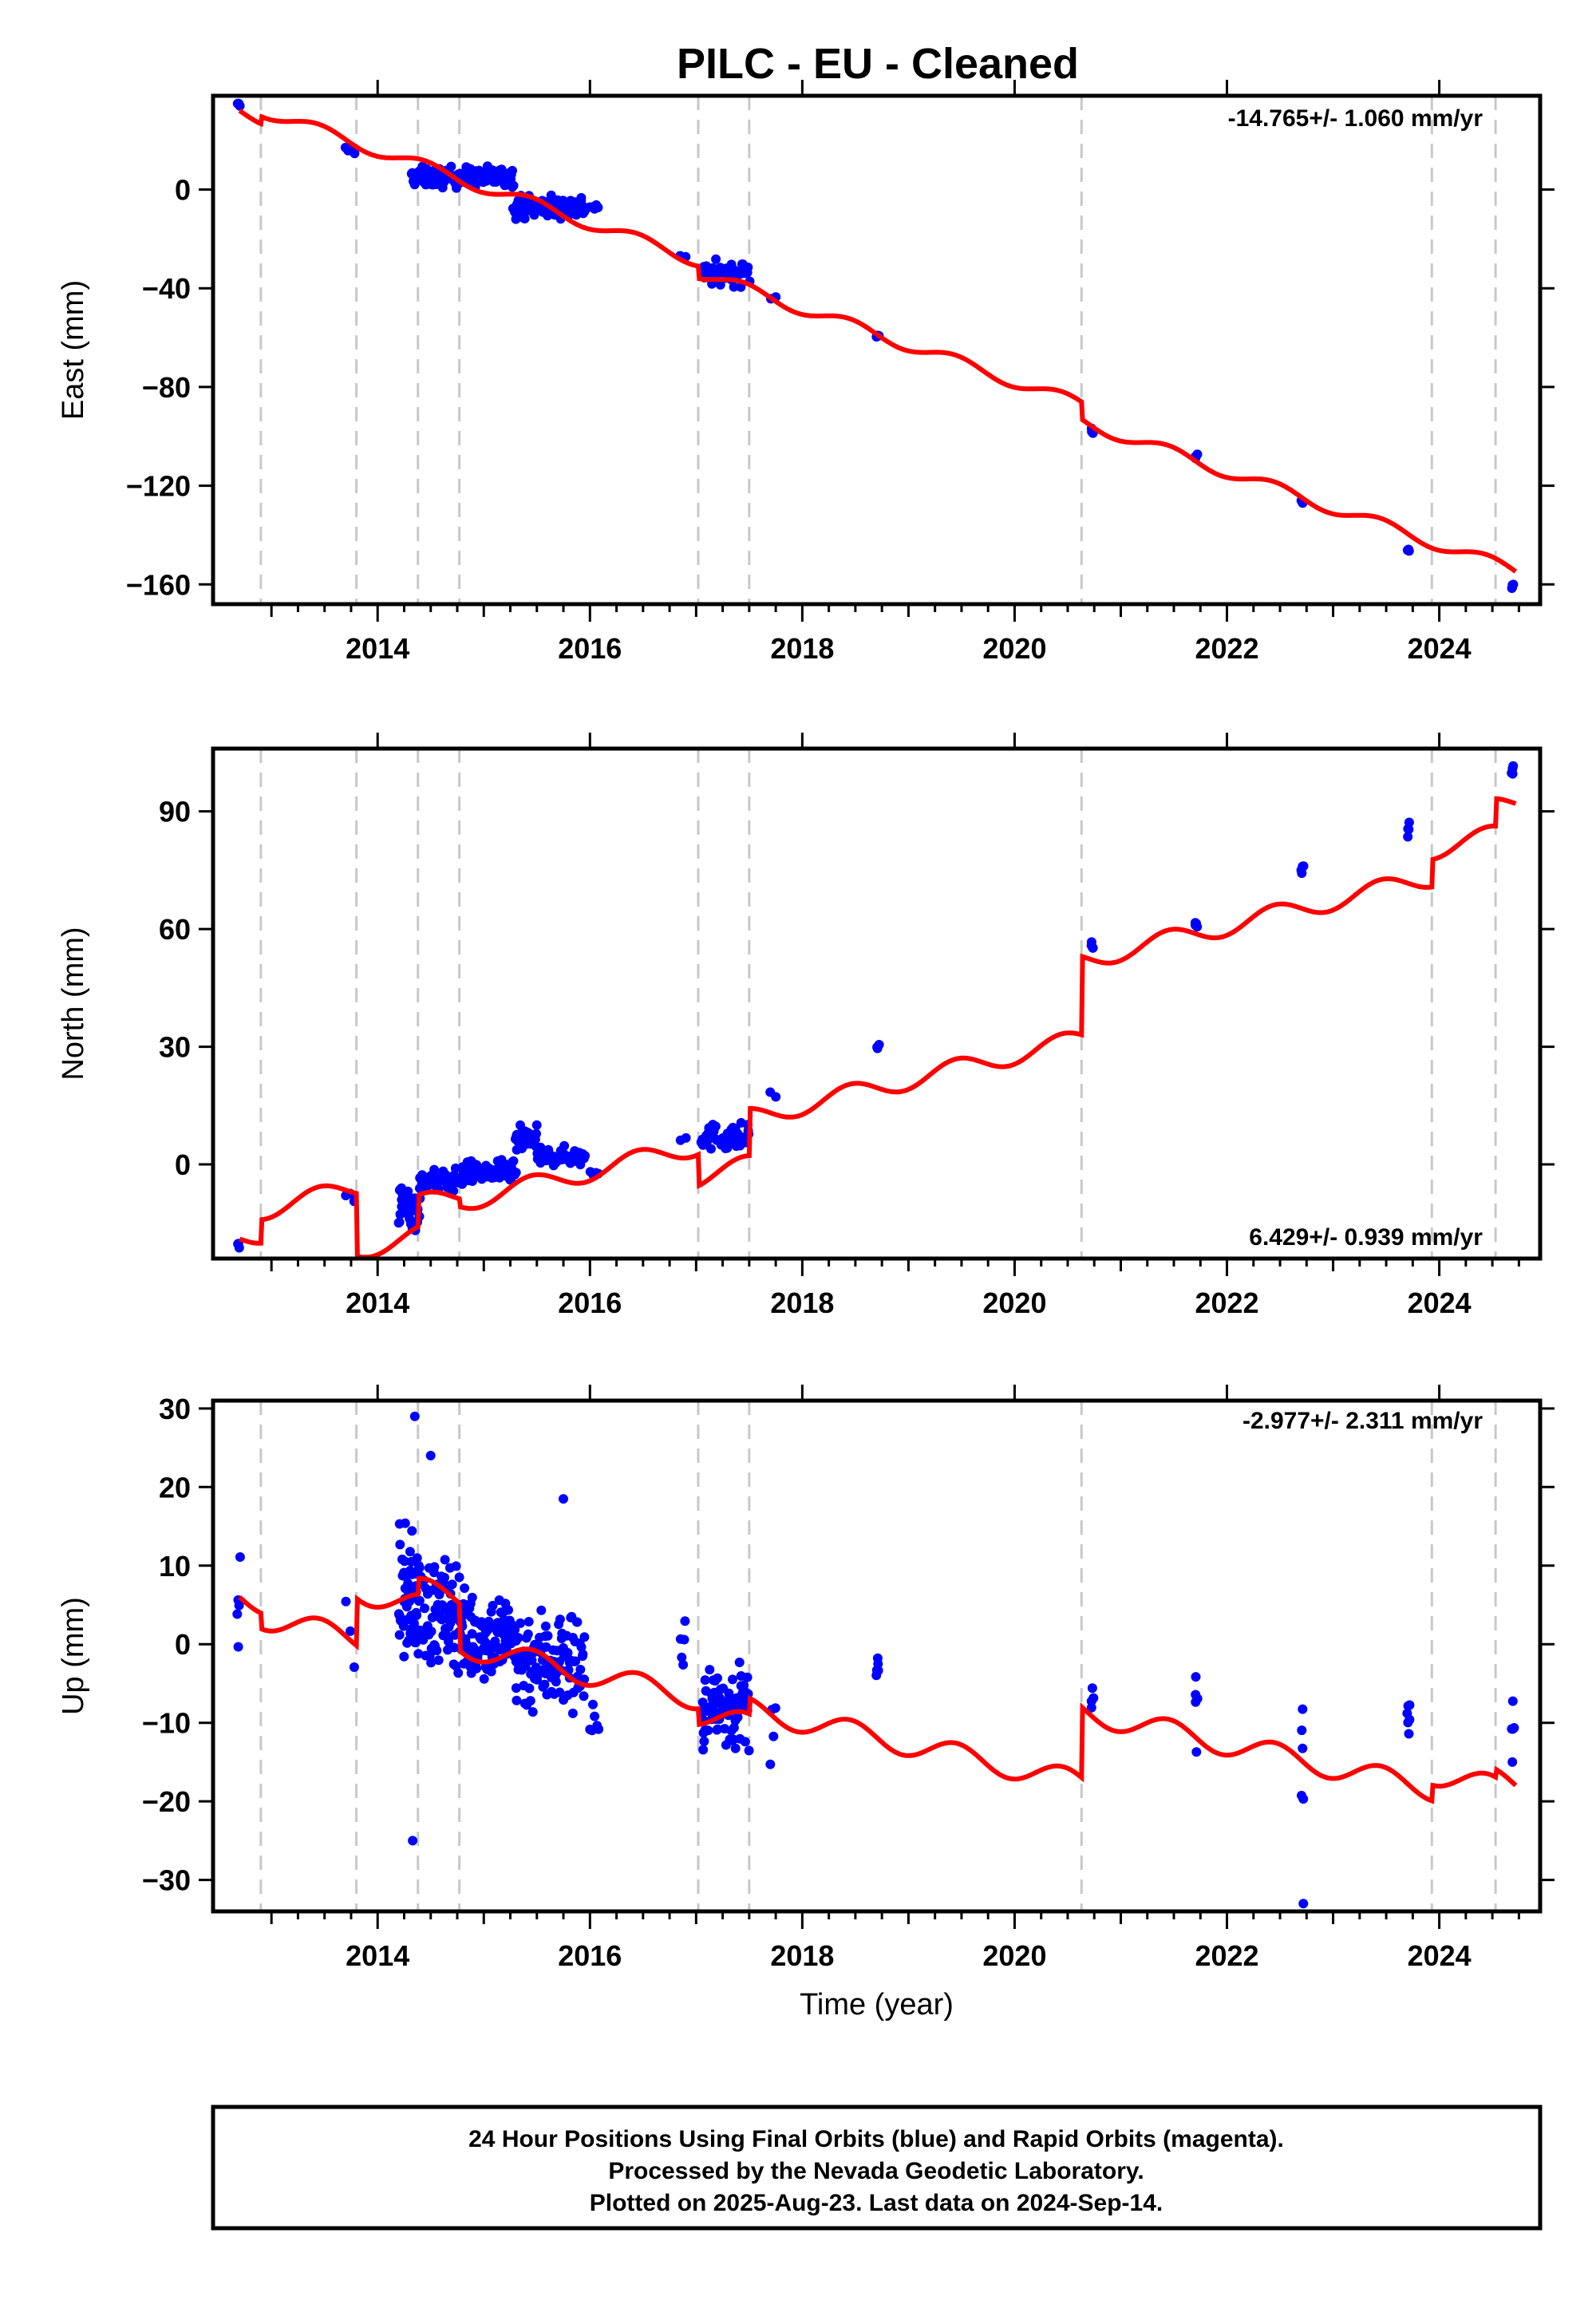 Image resolution: width=1596 pixels, height=2316 pixels. Describe the element at coordinates (175, 1487) in the screenshot. I see `up-y-tick-label: 20` at that location.